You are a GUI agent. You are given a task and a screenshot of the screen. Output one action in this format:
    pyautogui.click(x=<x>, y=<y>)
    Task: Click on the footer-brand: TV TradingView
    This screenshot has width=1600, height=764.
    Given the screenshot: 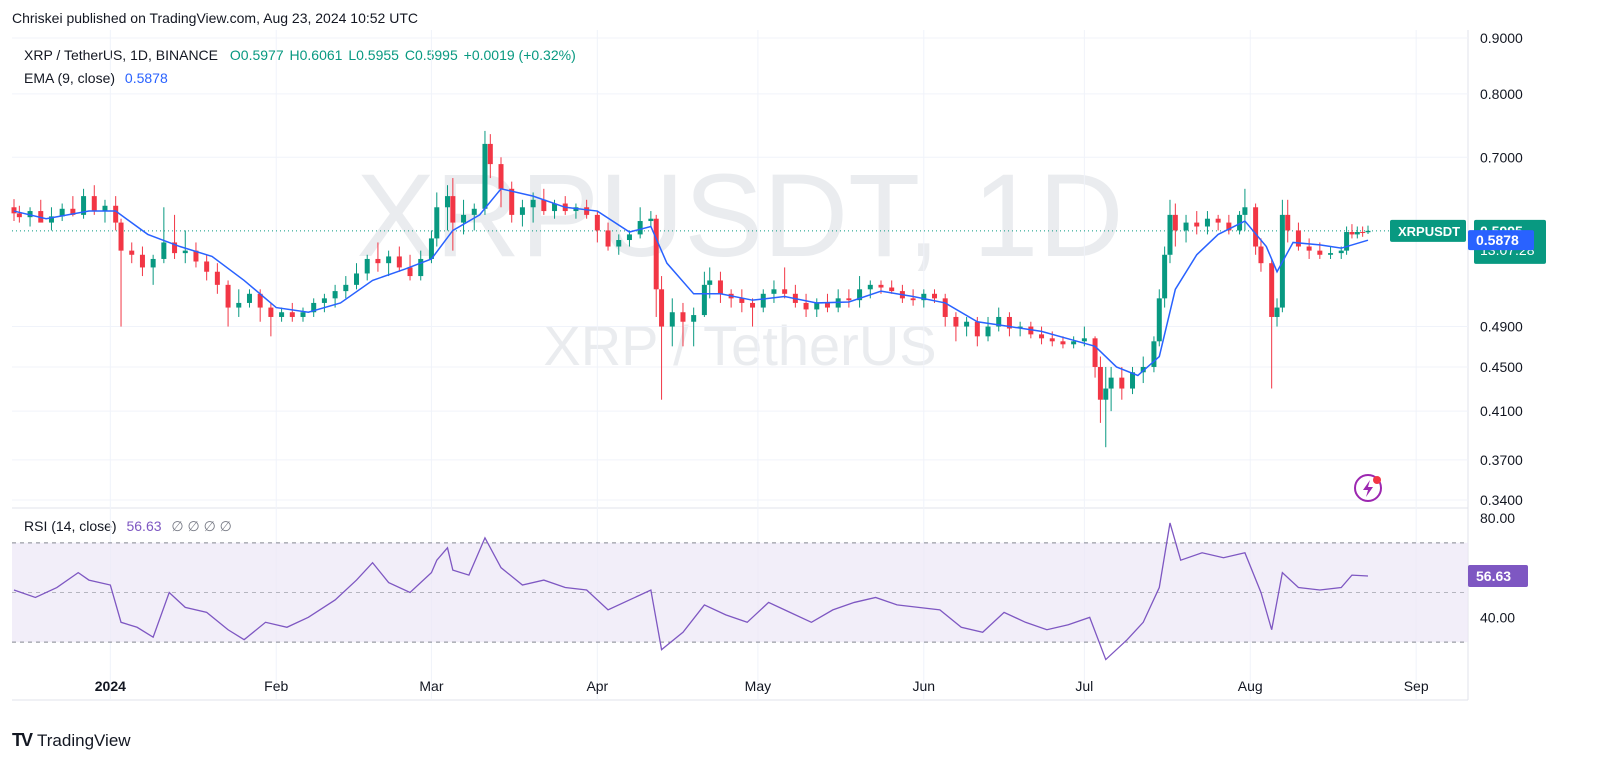 What is the action you would take?
    pyautogui.click(x=71, y=740)
    